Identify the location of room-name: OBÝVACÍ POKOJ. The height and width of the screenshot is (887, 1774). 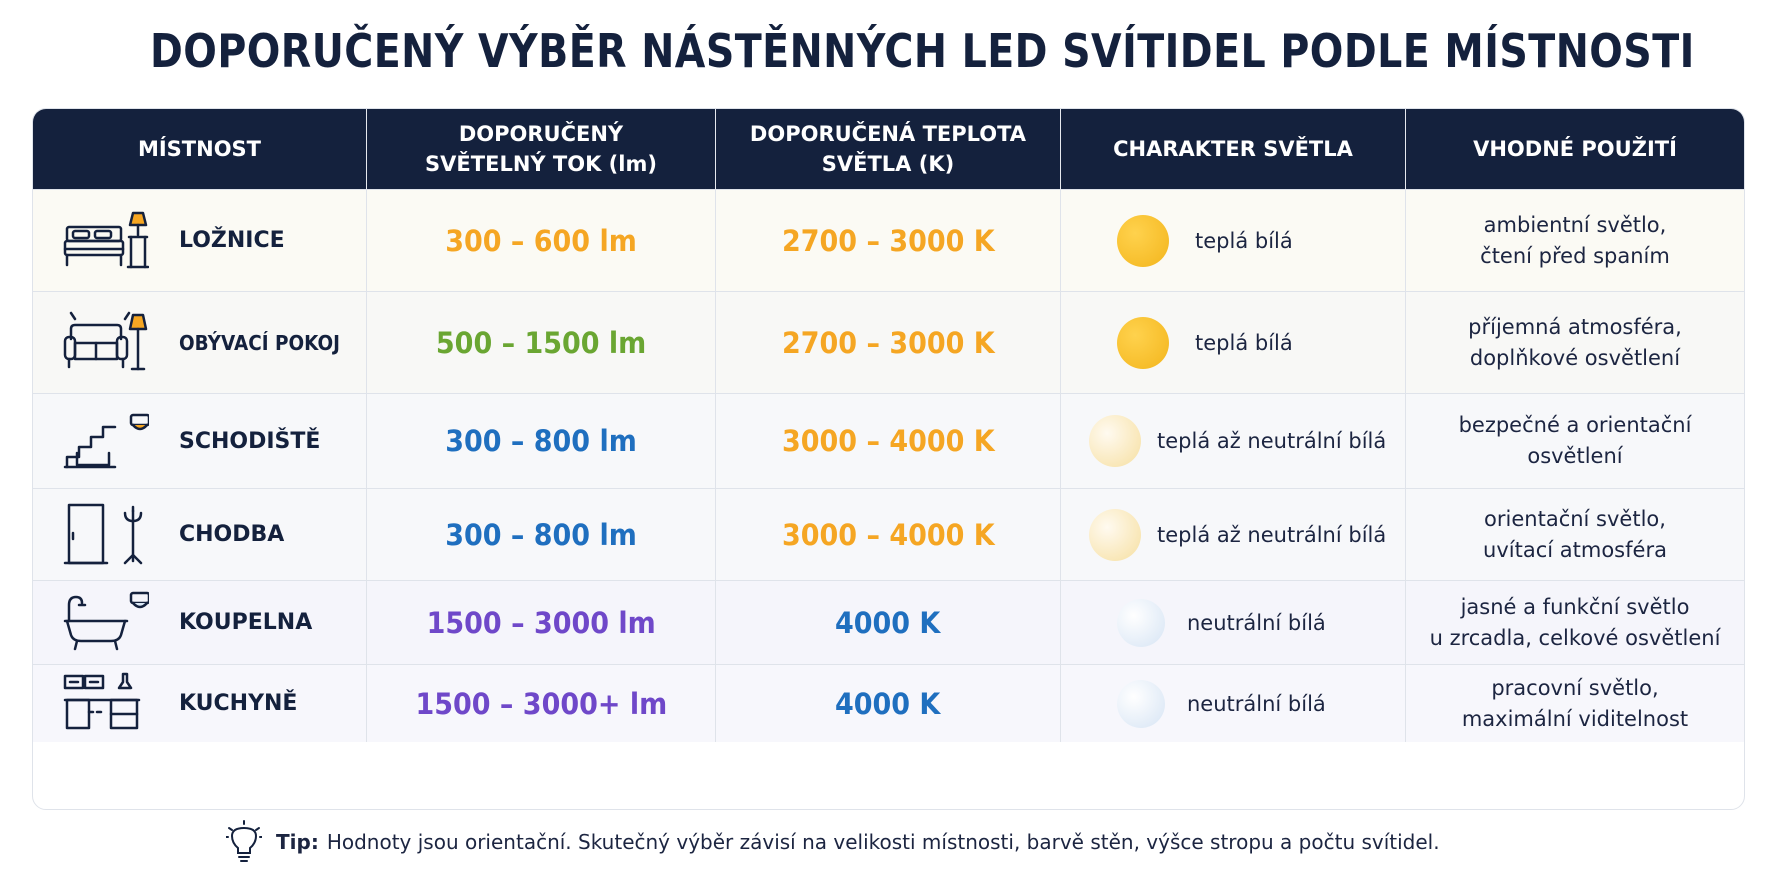
(260, 342).